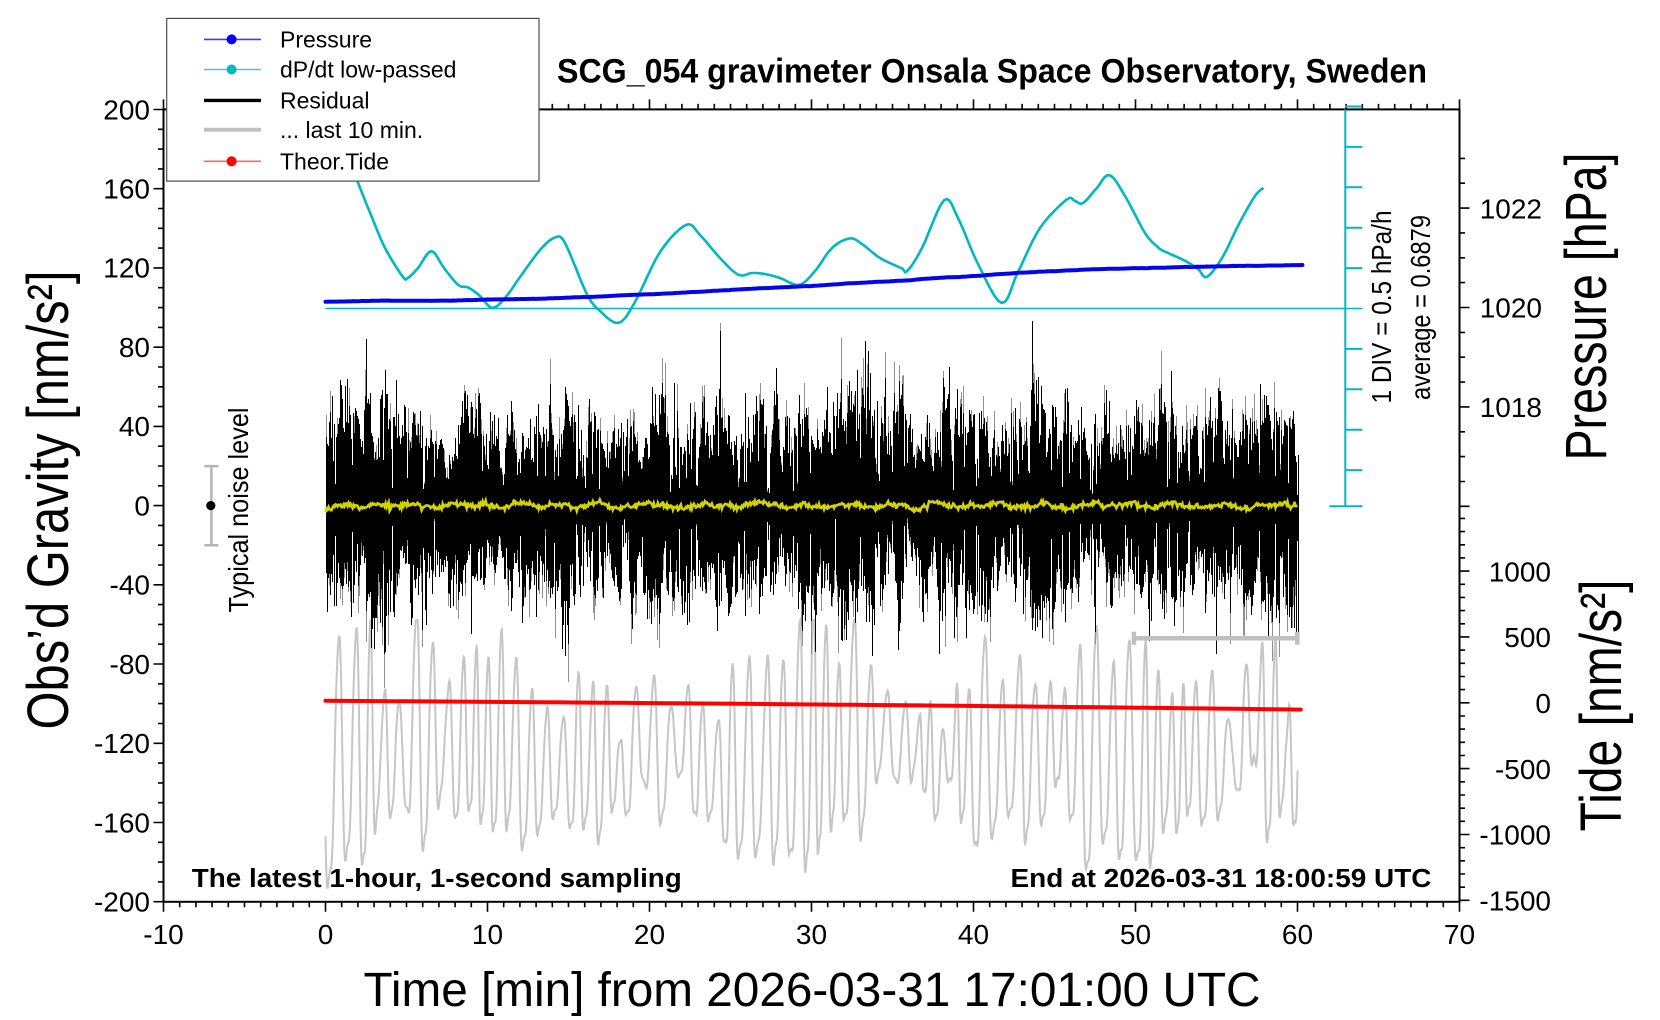  I want to click on svg-text: 1000, so click(1520, 571).